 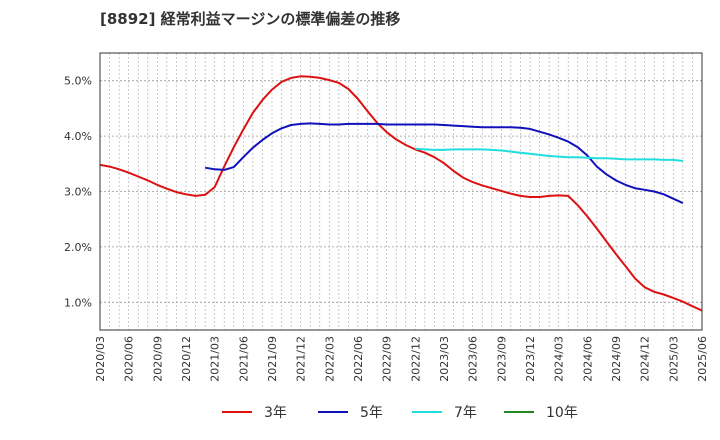 What do you see at coordinates (250, 19) in the screenshot?
I see `chart-title: [8892] 経常利益マージンの標準偏差の推移` at bounding box center [250, 19].